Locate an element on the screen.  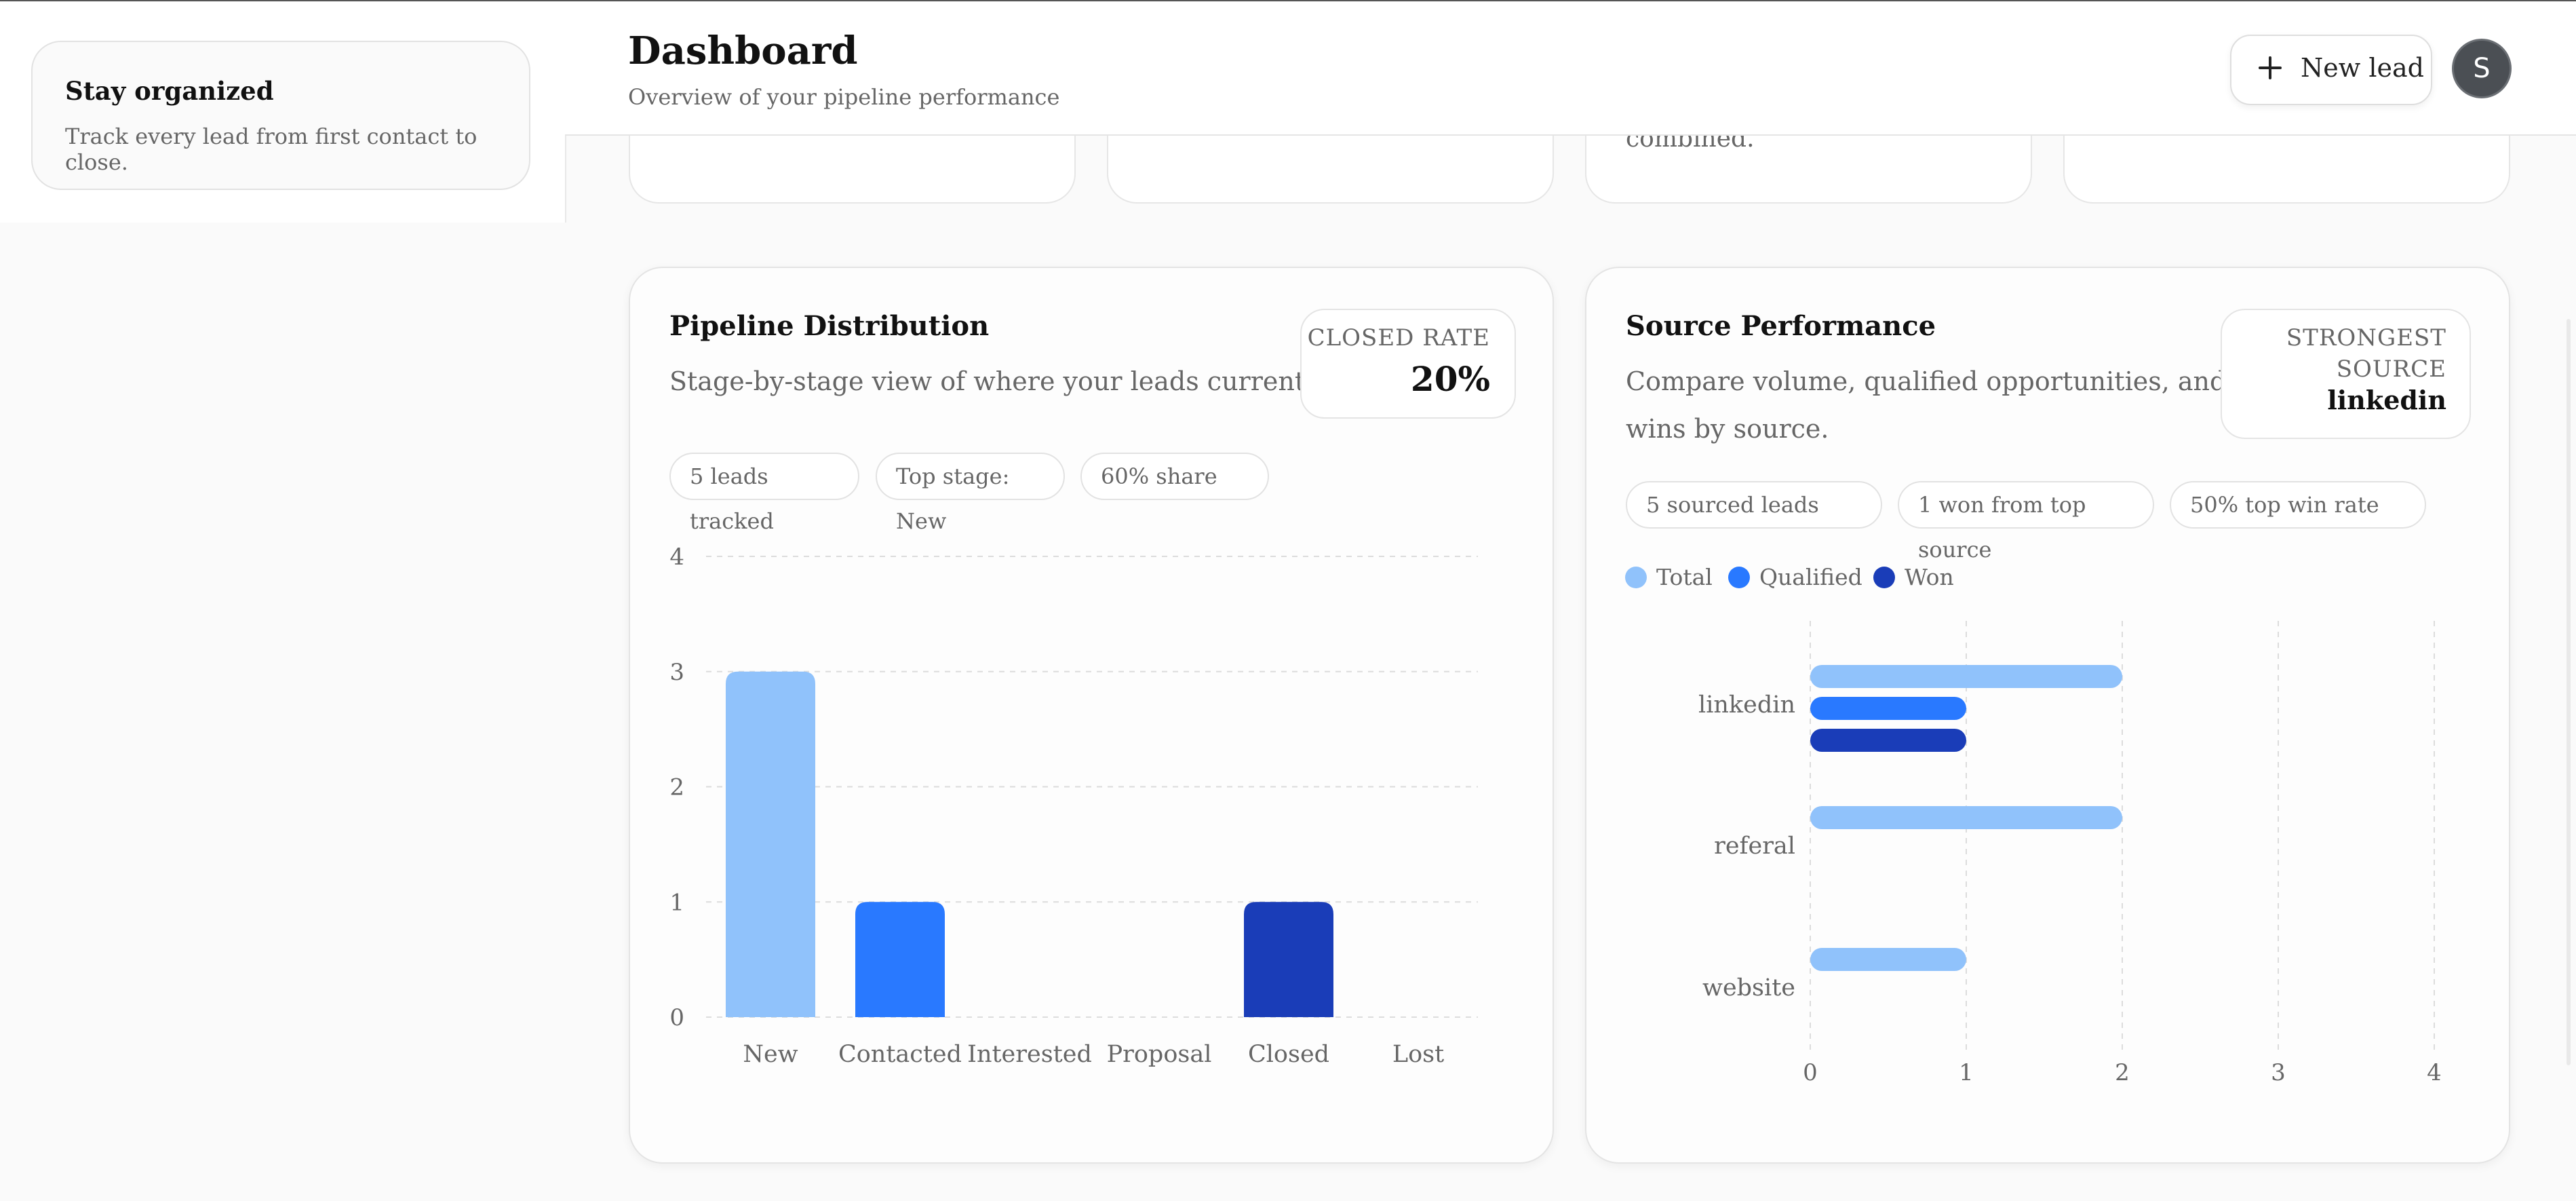
legend-total-dot is located at coordinates (1636, 577).